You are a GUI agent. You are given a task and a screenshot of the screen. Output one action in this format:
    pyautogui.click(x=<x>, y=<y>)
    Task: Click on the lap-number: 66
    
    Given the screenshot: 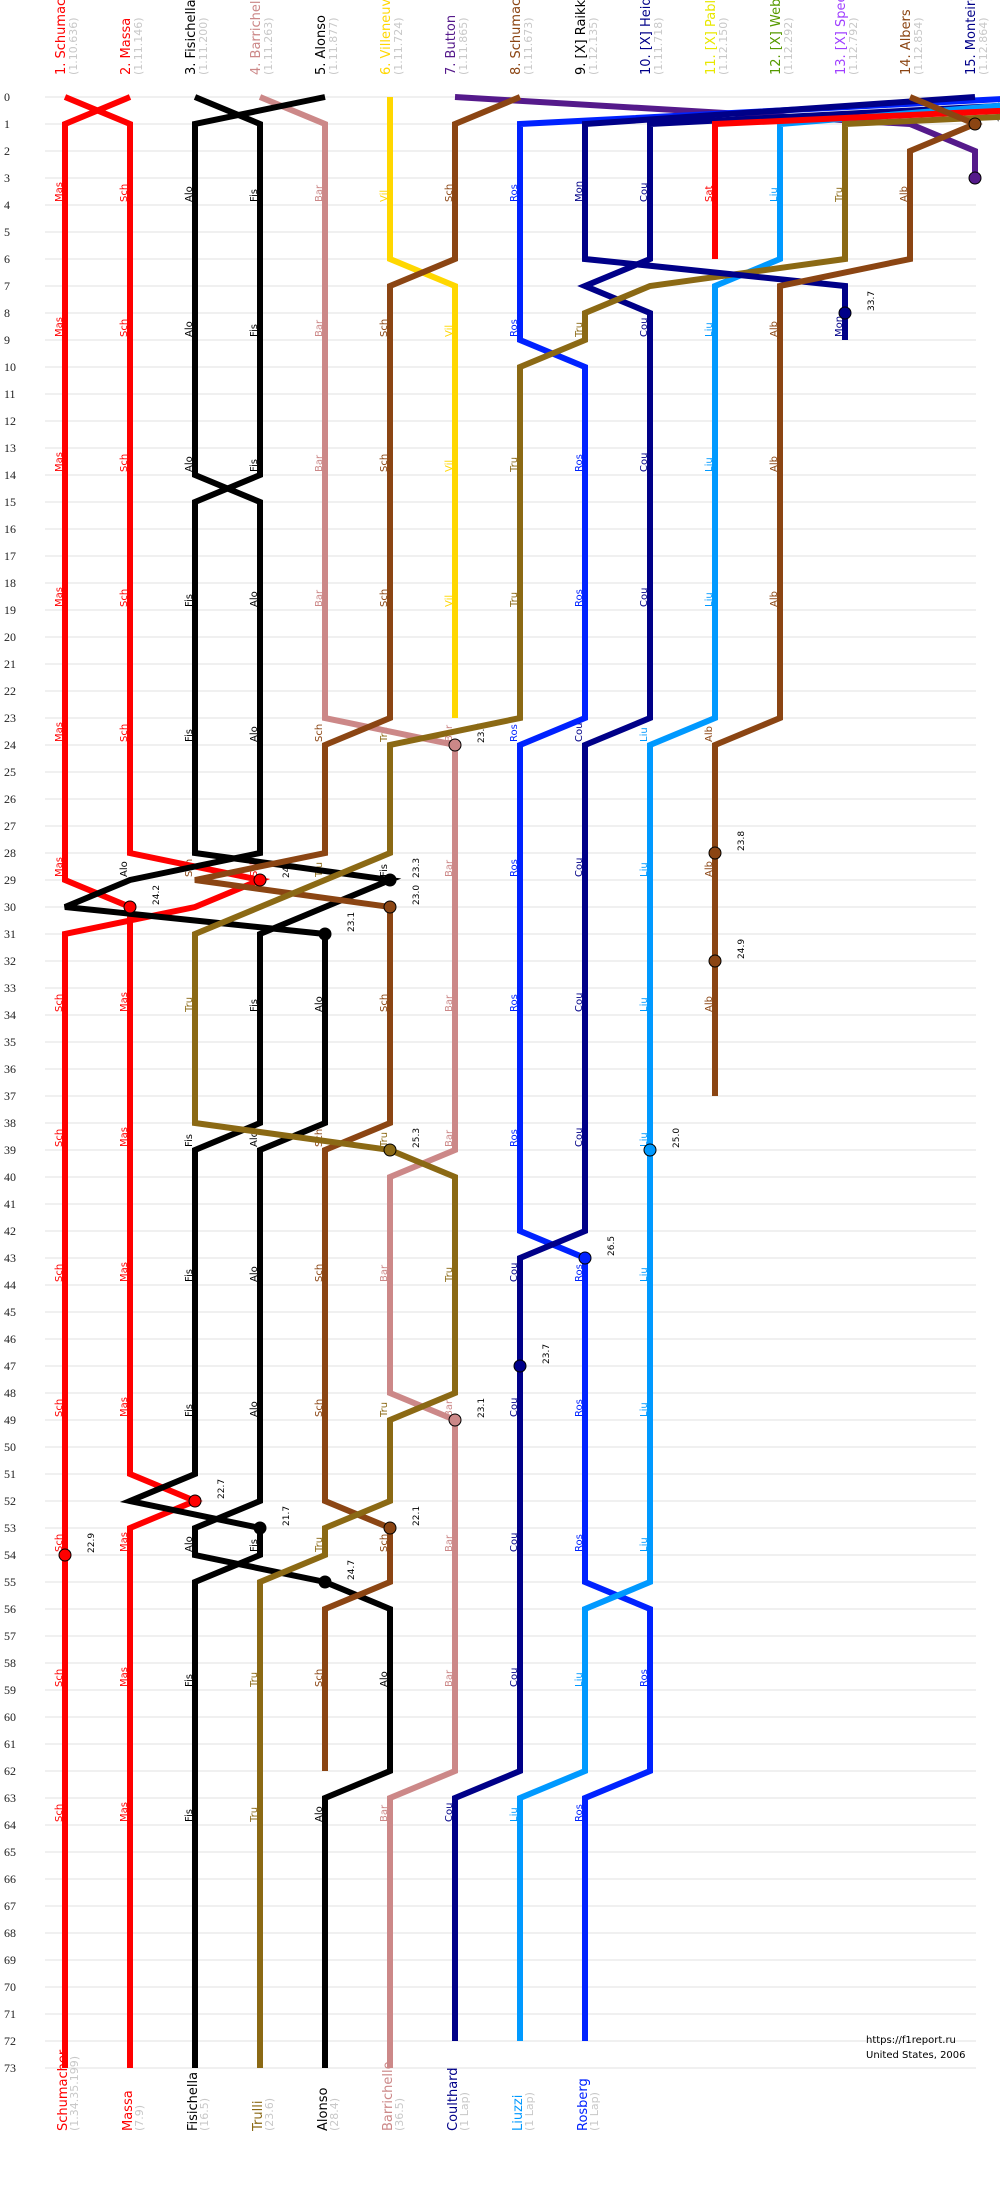 What is the action you would take?
    pyautogui.click(x=10, y=1879)
    